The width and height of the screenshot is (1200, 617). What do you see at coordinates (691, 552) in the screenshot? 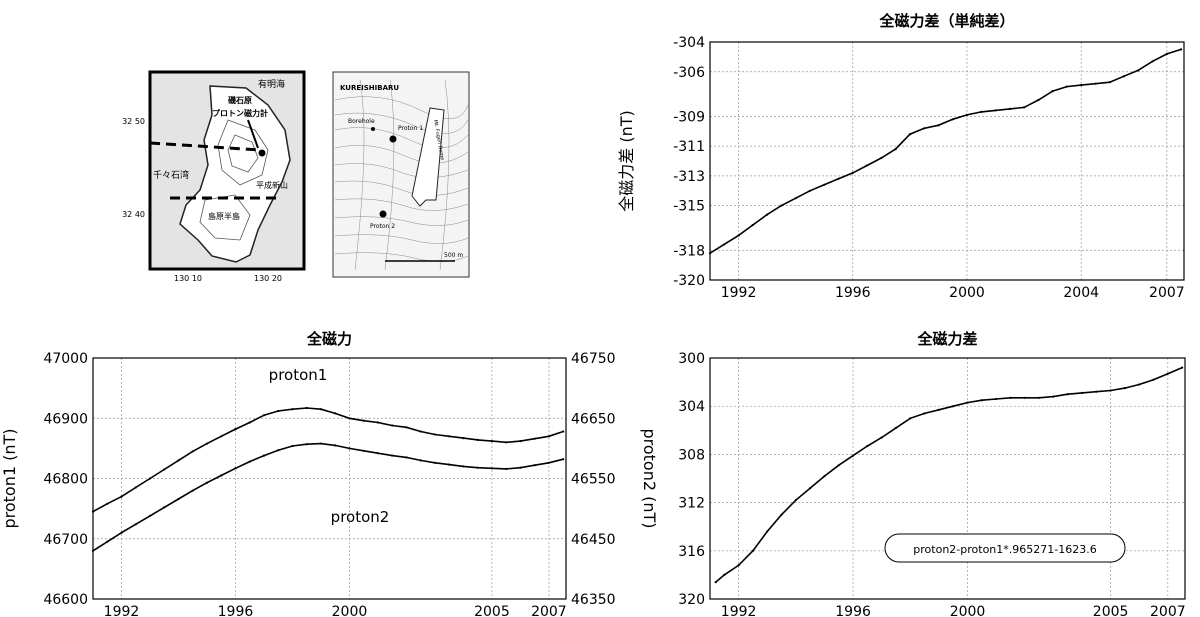
I see `y-tick-label: 316` at bounding box center [691, 552].